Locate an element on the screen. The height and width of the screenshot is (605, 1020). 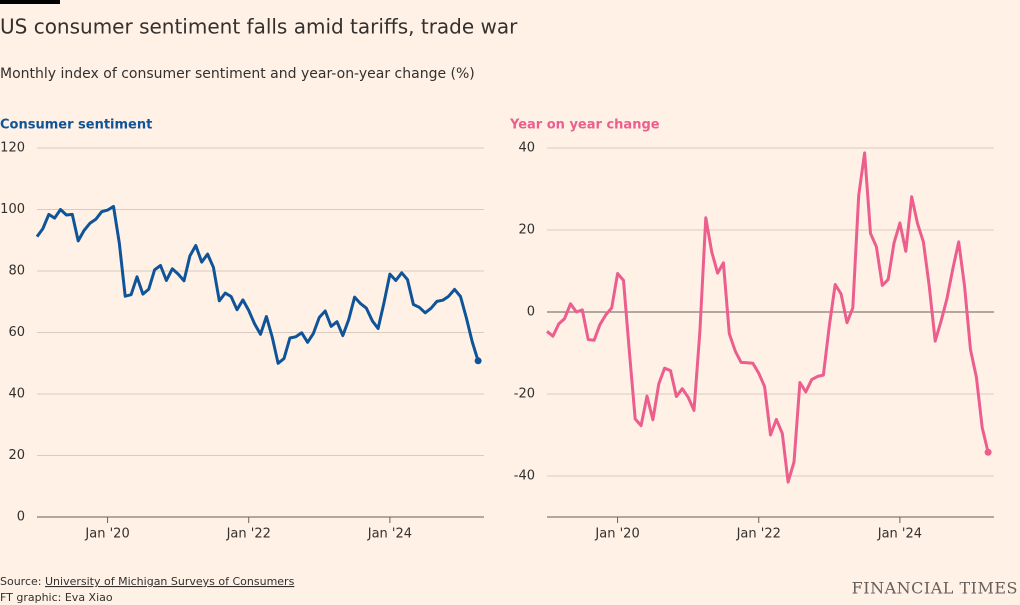
y-tick-label: 60 is located at coordinates (16, 332).